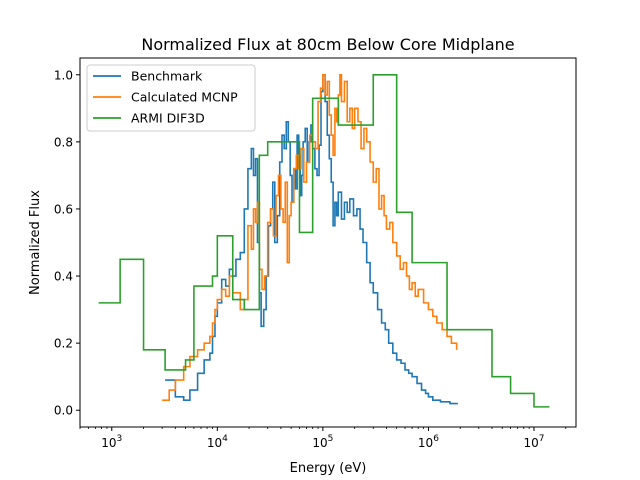  What do you see at coordinates (167, 76) in the screenshot?
I see `legend-entry-label: Benchmark` at bounding box center [167, 76].